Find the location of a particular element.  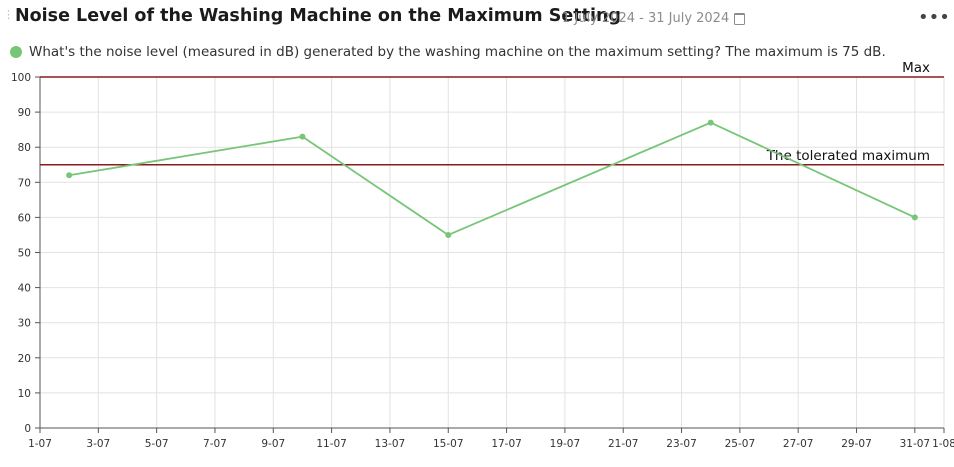

y-tick-label: 80 is located at coordinates (24, 148).